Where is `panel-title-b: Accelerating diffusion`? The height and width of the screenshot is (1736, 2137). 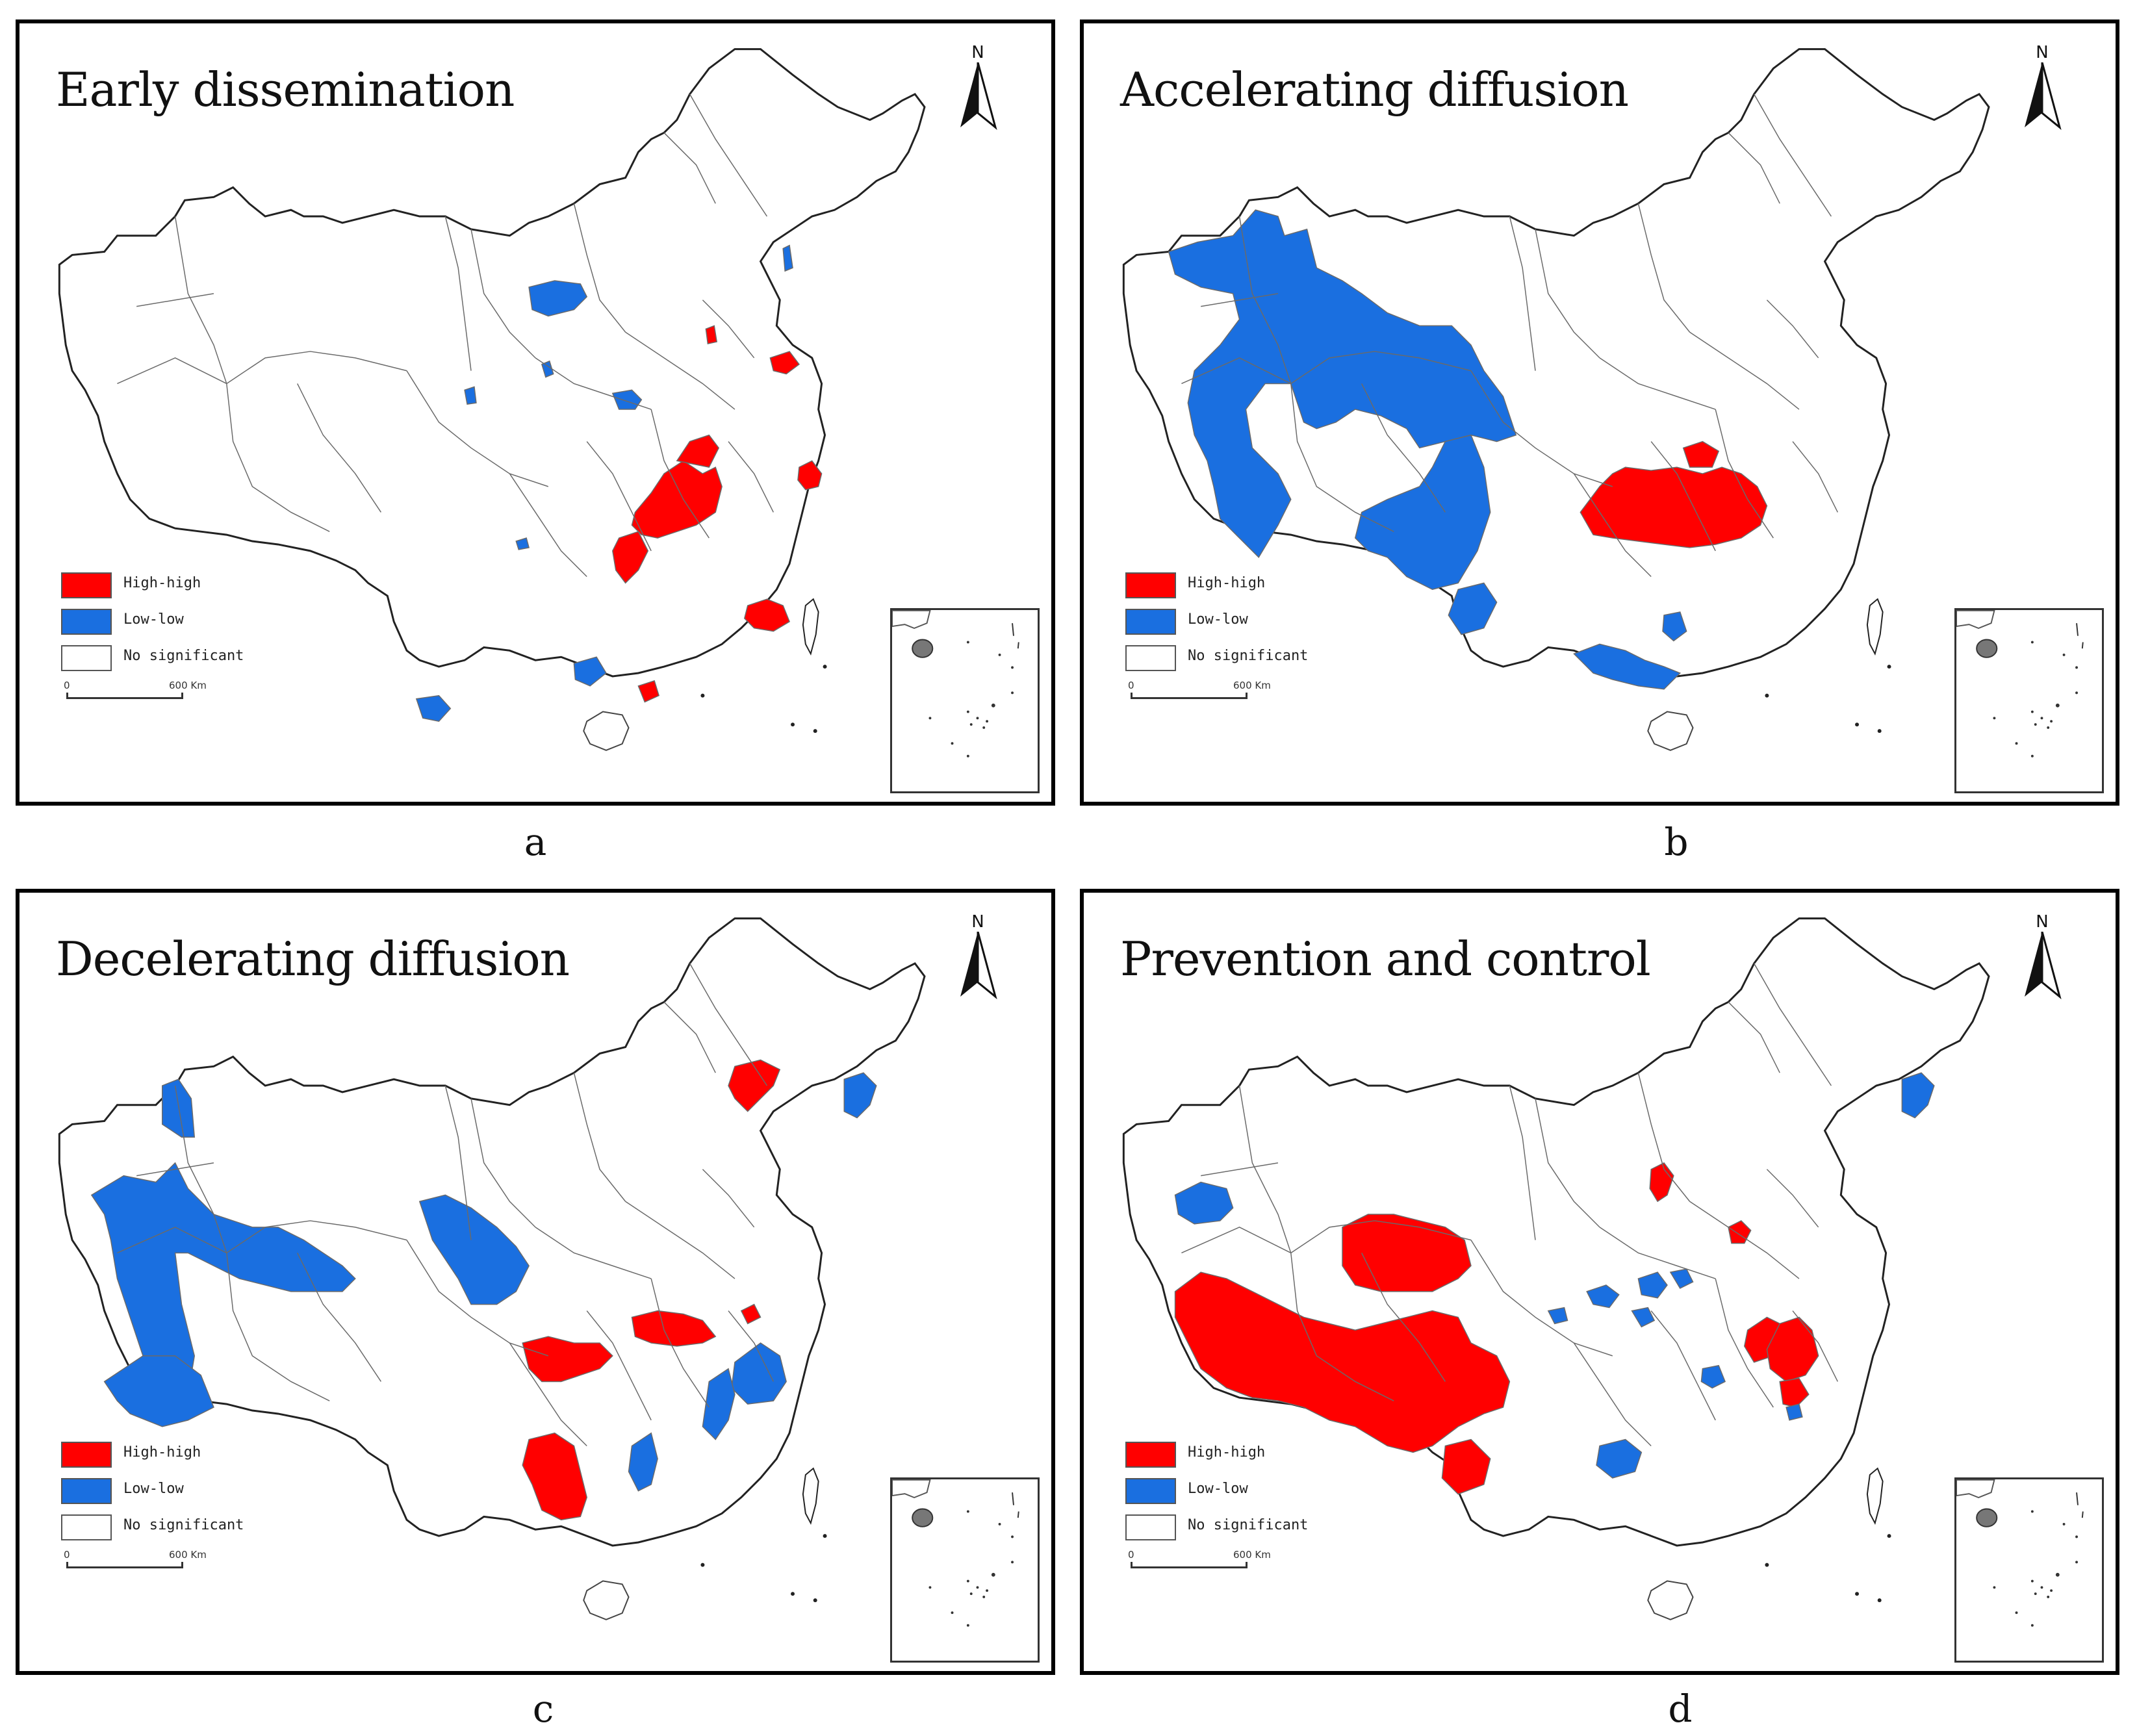
panel-title-b: Accelerating diffusion is located at coordinates (1374, 89).